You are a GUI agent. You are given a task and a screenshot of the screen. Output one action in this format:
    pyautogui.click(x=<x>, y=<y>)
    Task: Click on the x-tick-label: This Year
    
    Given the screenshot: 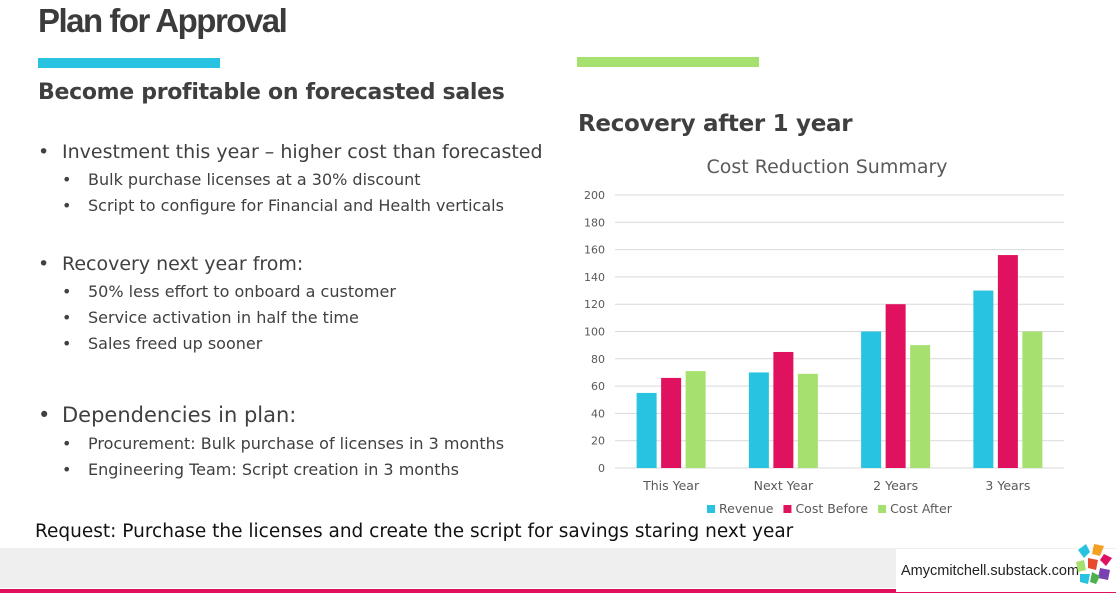 What is the action you would take?
    pyautogui.click(x=671, y=485)
    